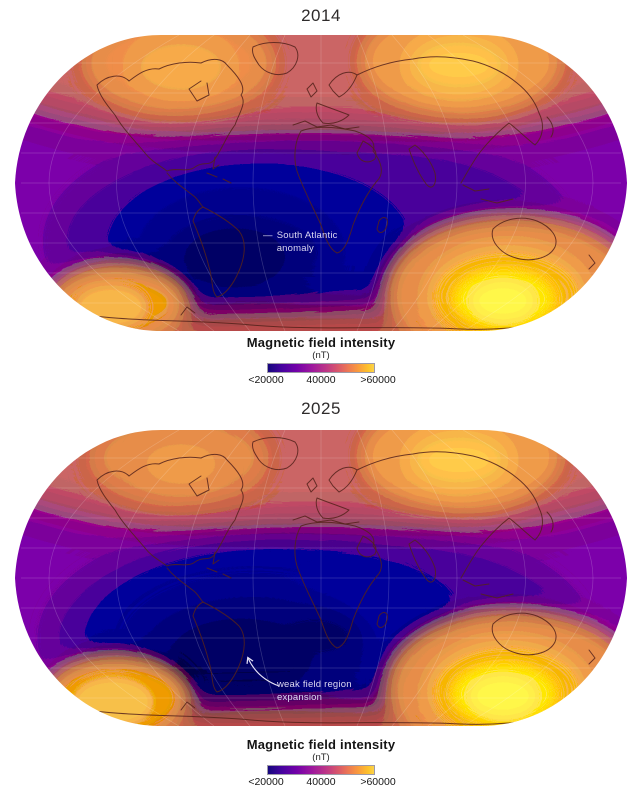 This screenshot has width=642, height=790. What do you see at coordinates (295, 248) in the screenshot?
I see `annotation-line-2: anomaly` at bounding box center [295, 248].